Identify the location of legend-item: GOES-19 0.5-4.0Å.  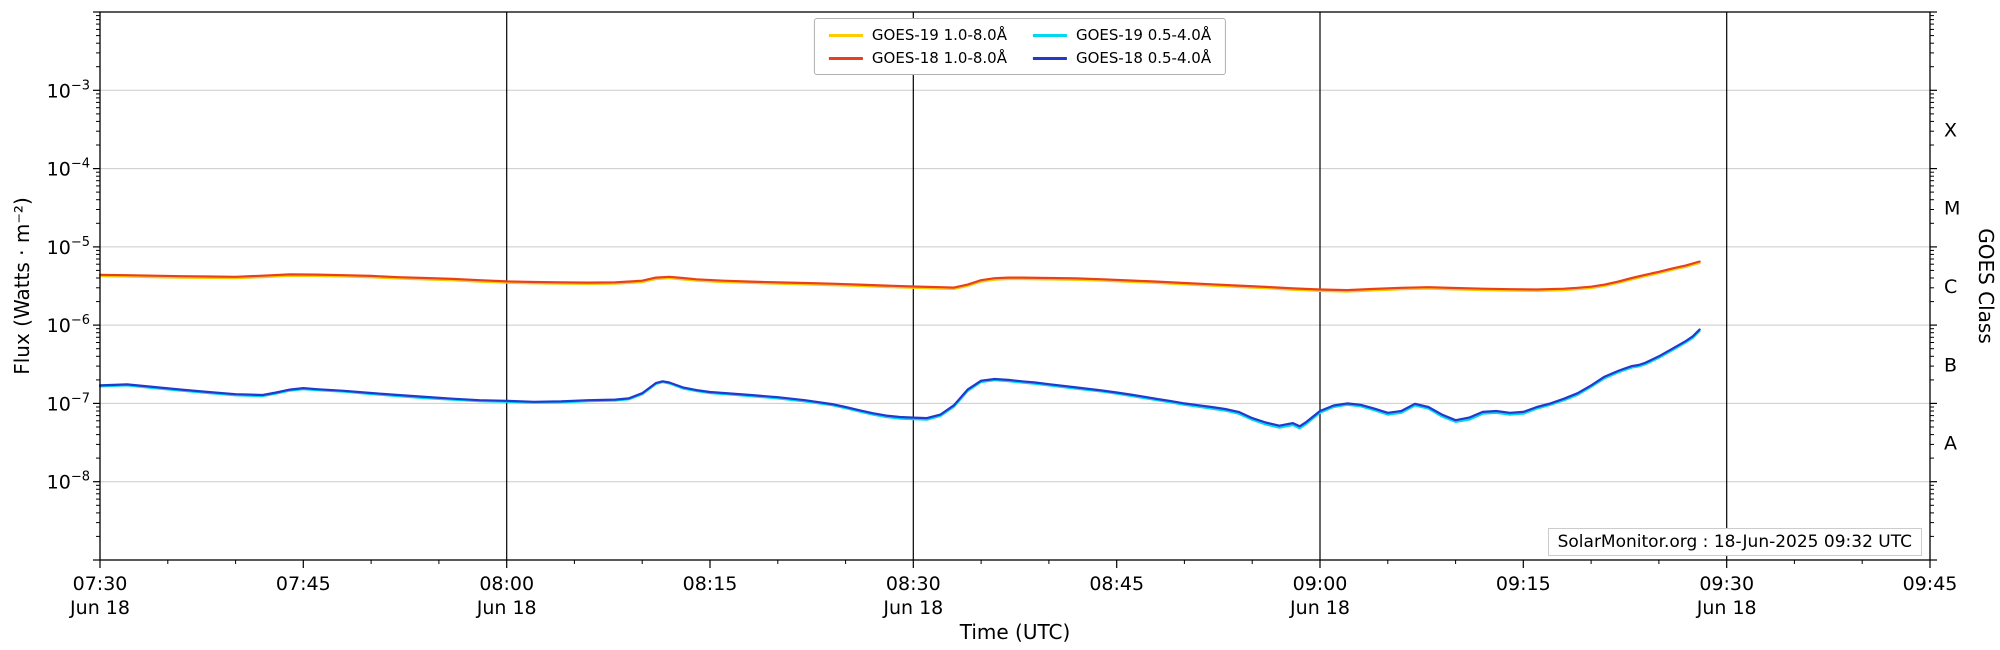
(1122, 35).